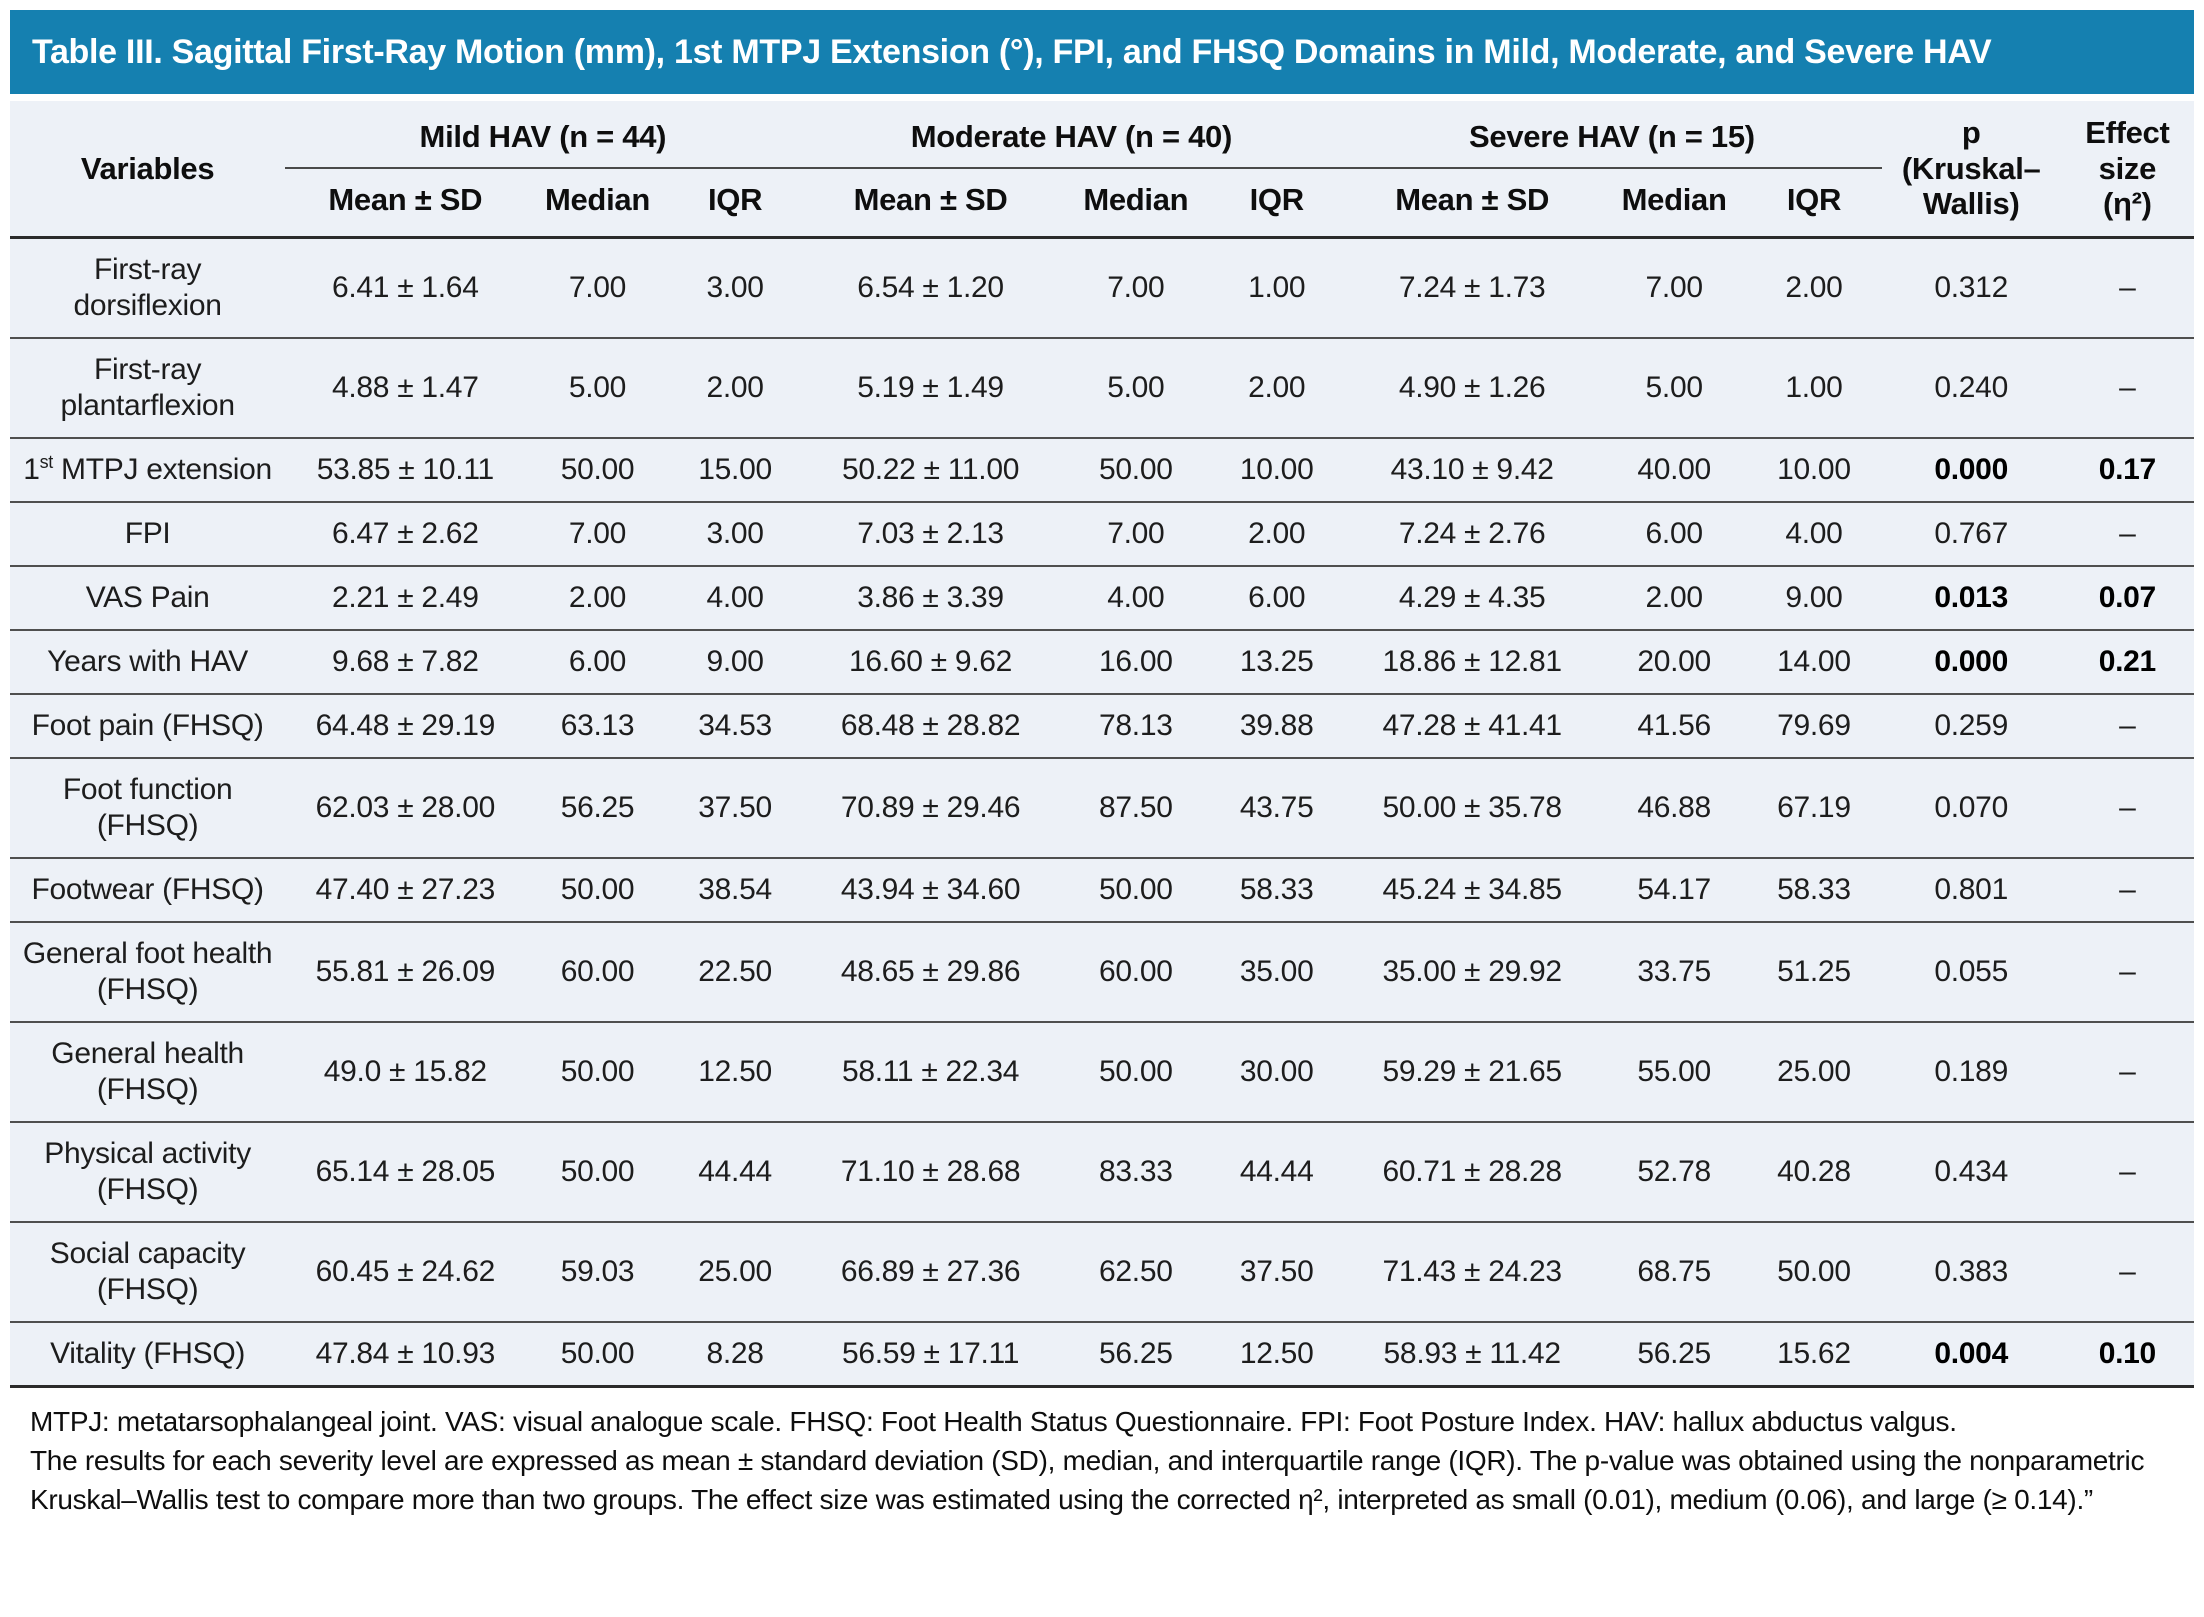 The width and height of the screenshot is (2204, 1617). I want to click on stat-cell: 43.10 ± 9.42, so click(1472, 469).